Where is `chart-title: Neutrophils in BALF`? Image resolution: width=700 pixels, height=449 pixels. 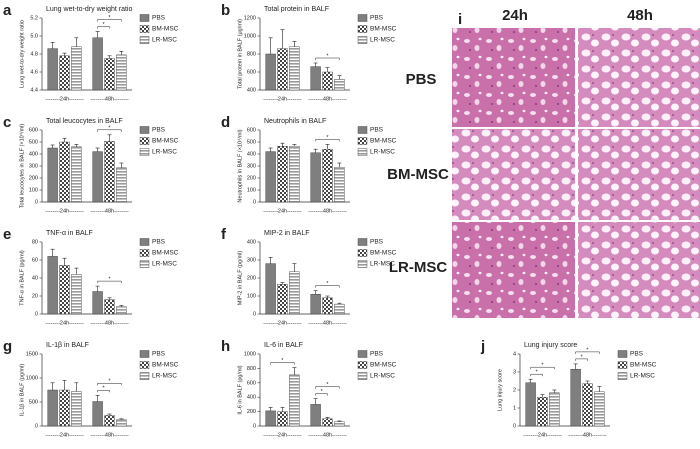
chart-title: Neutrophils in BALF is located at coordinates (295, 121).